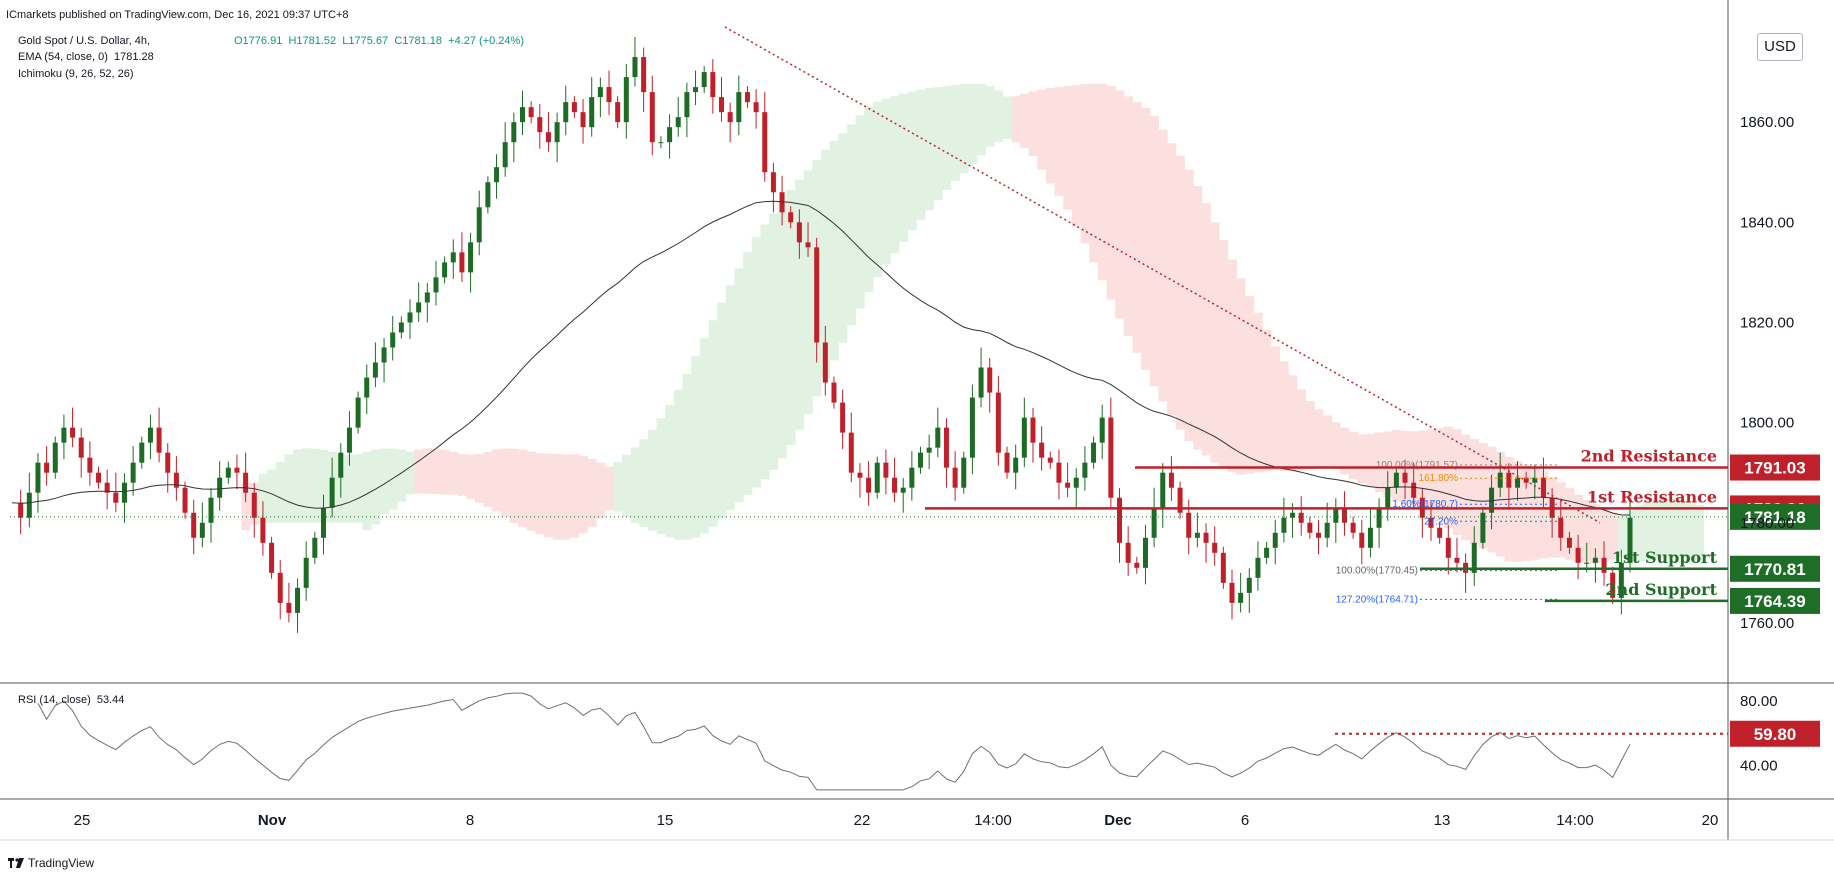 The image size is (1834, 878). What do you see at coordinates (1780, 47) in the screenshot?
I see `currency-button: USD` at bounding box center [1780, 47].